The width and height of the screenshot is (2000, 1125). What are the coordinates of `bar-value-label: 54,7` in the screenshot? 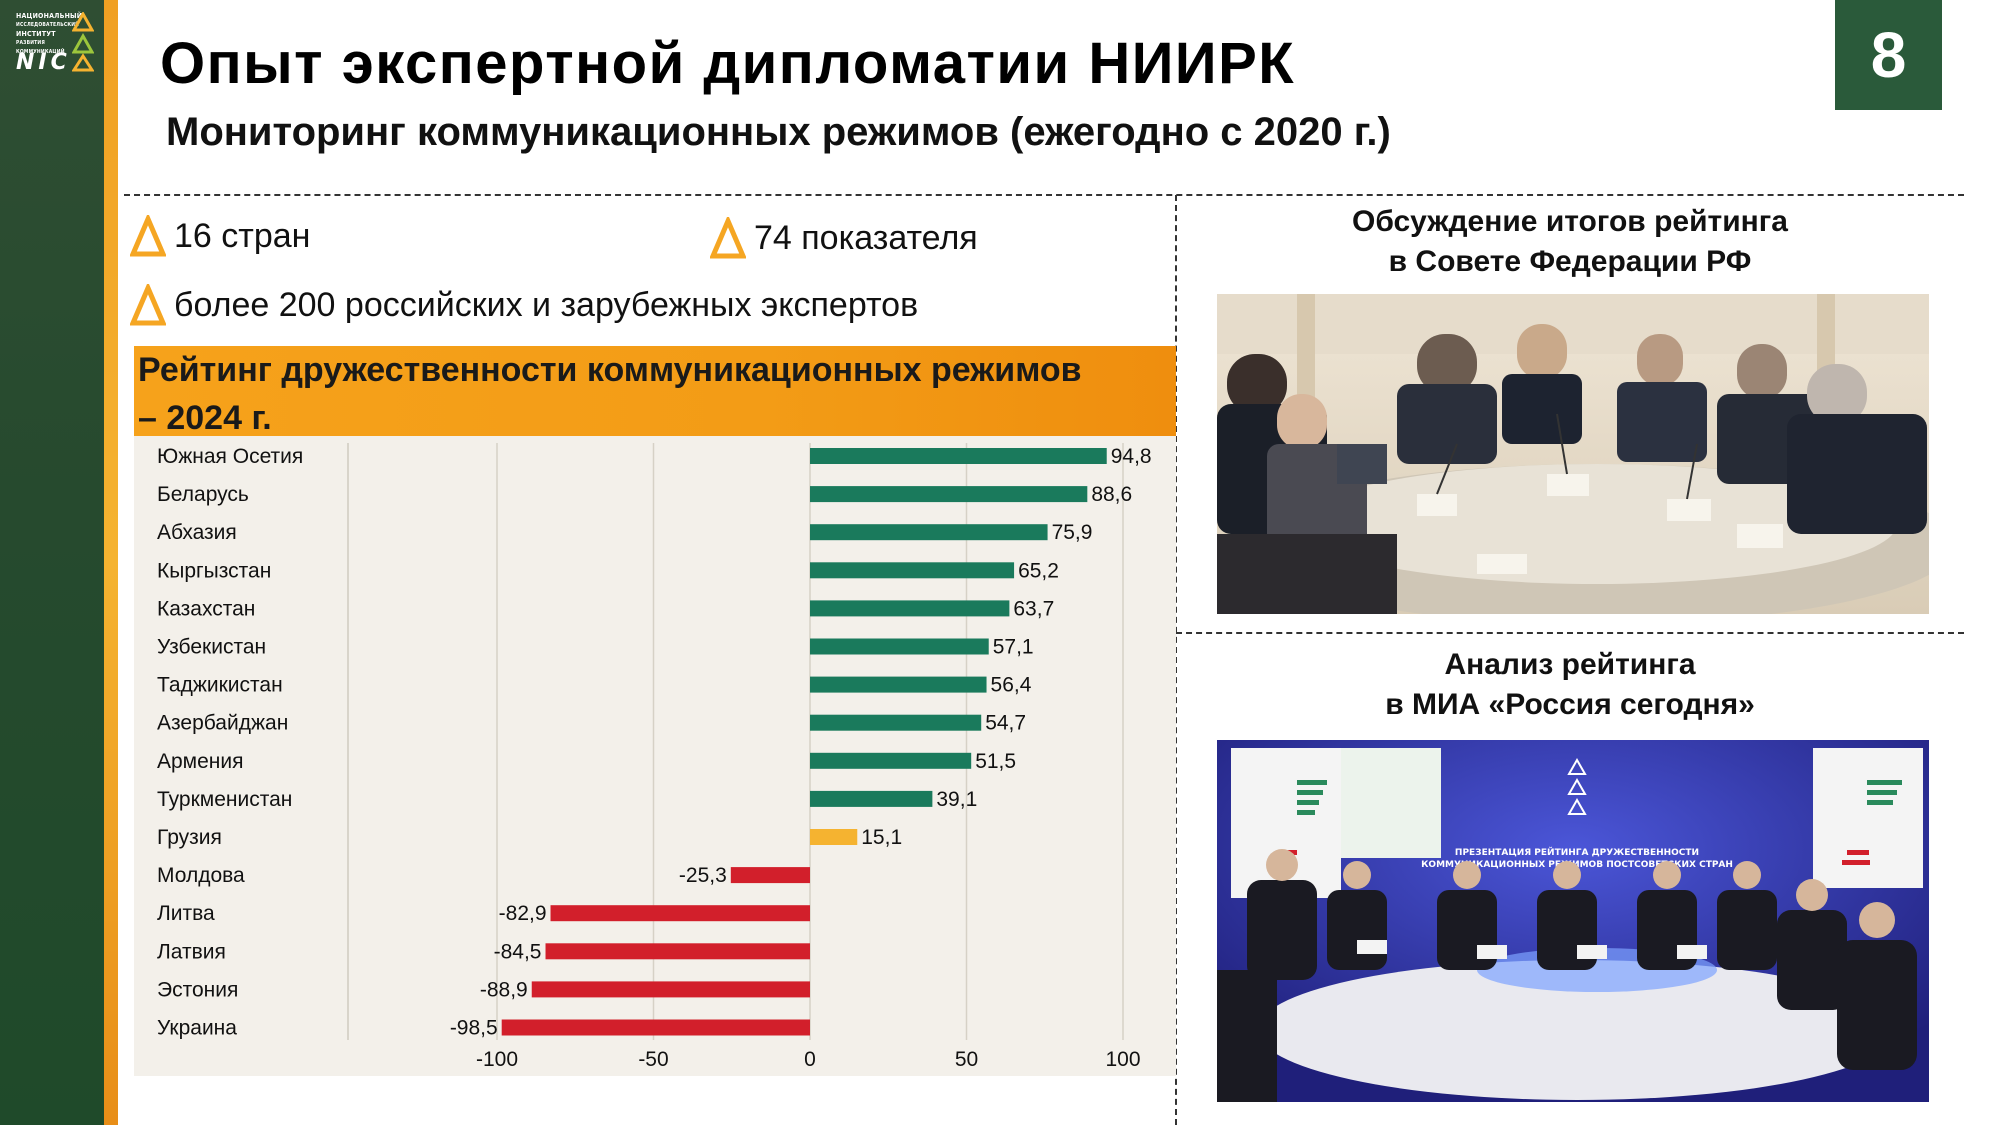 It's located at (1005, 723).